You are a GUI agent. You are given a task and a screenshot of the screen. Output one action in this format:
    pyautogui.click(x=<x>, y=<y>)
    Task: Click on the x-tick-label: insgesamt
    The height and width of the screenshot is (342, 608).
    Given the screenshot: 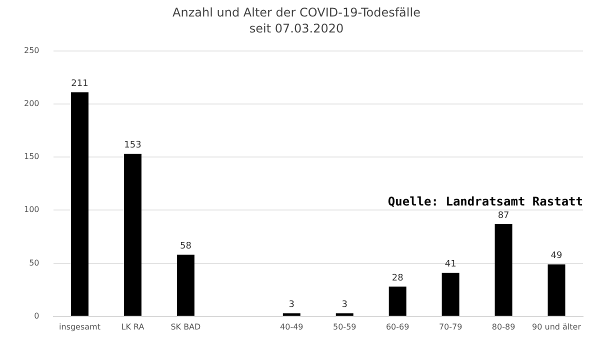 What is the action you would take?
    pyautogui.click(x=79, y=327)
    